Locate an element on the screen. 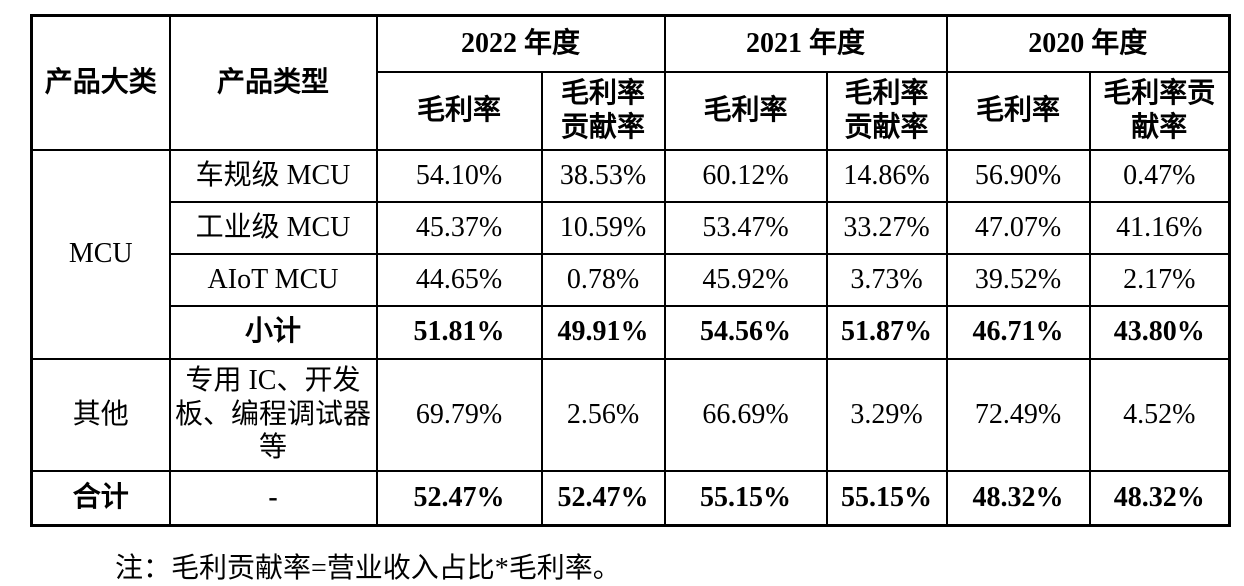 The height and width of the screenshot is (586, 1244). cell-2020-contrib: 2.17% is located at coordinates (1159, 279).